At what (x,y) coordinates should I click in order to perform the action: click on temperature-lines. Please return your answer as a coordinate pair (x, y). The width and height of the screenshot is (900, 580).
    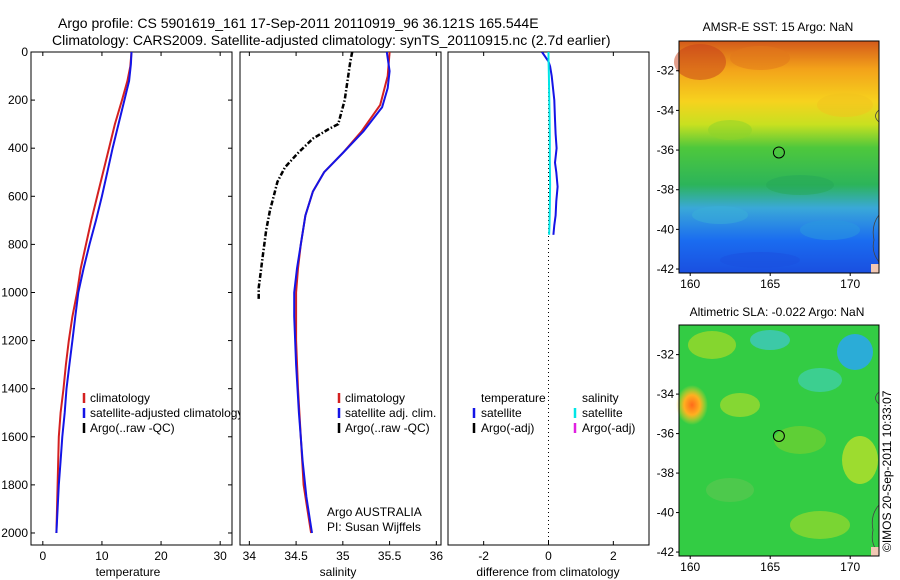
    Looking at the image, I should click on (94, 293).